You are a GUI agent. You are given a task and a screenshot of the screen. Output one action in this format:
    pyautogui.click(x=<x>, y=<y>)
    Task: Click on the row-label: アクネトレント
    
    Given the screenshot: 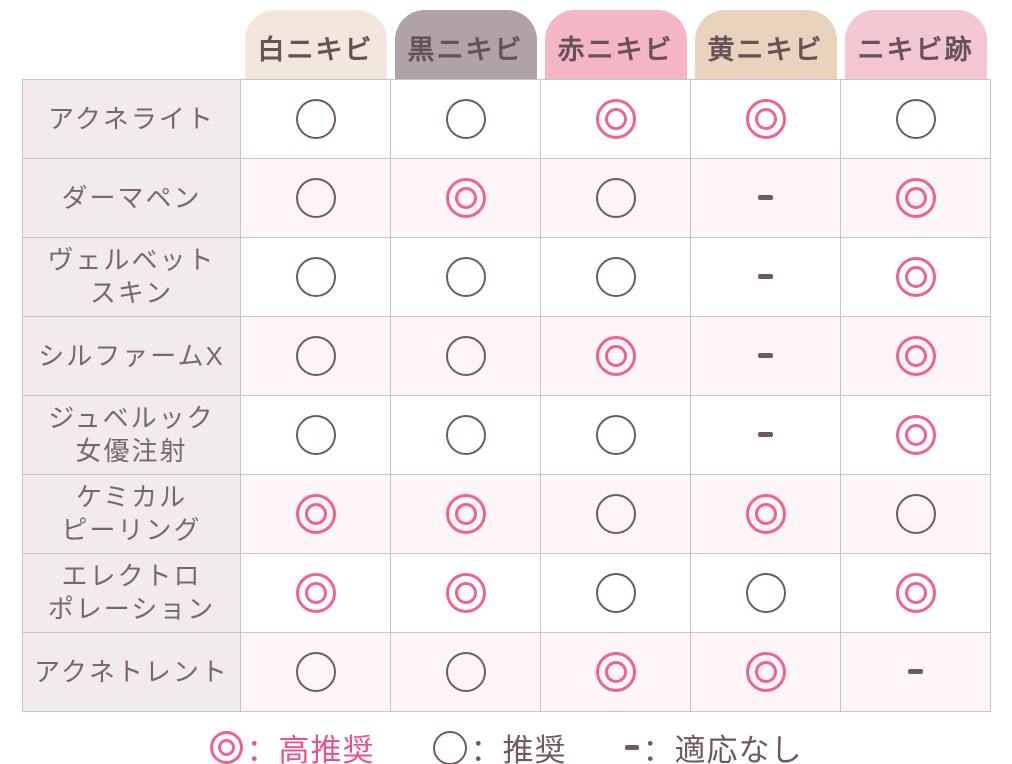 What is the action you would take?
    pyautogui.click(x=131, y=672)
    